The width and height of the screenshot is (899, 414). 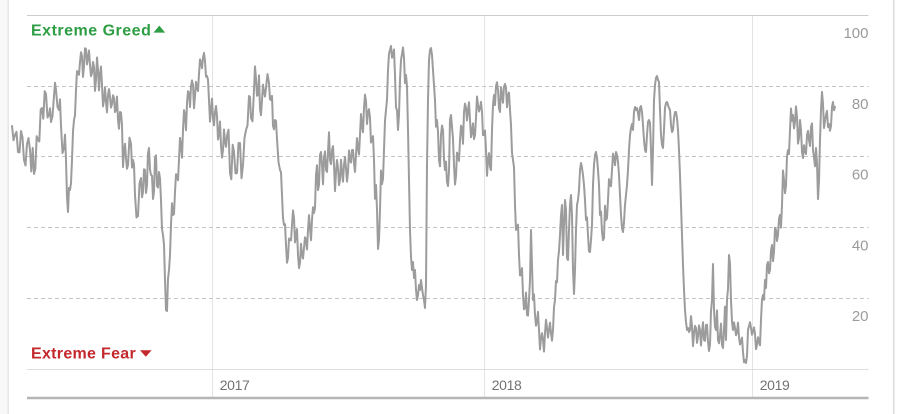 I want to click on svg-text: 40, so click(x=860, y=245).